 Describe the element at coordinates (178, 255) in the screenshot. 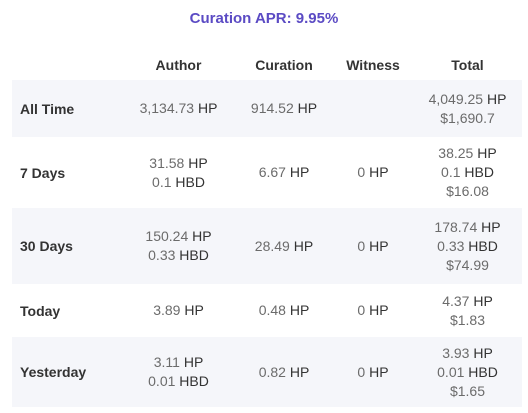

I see `author-value: 0.33 HBD` at that location.